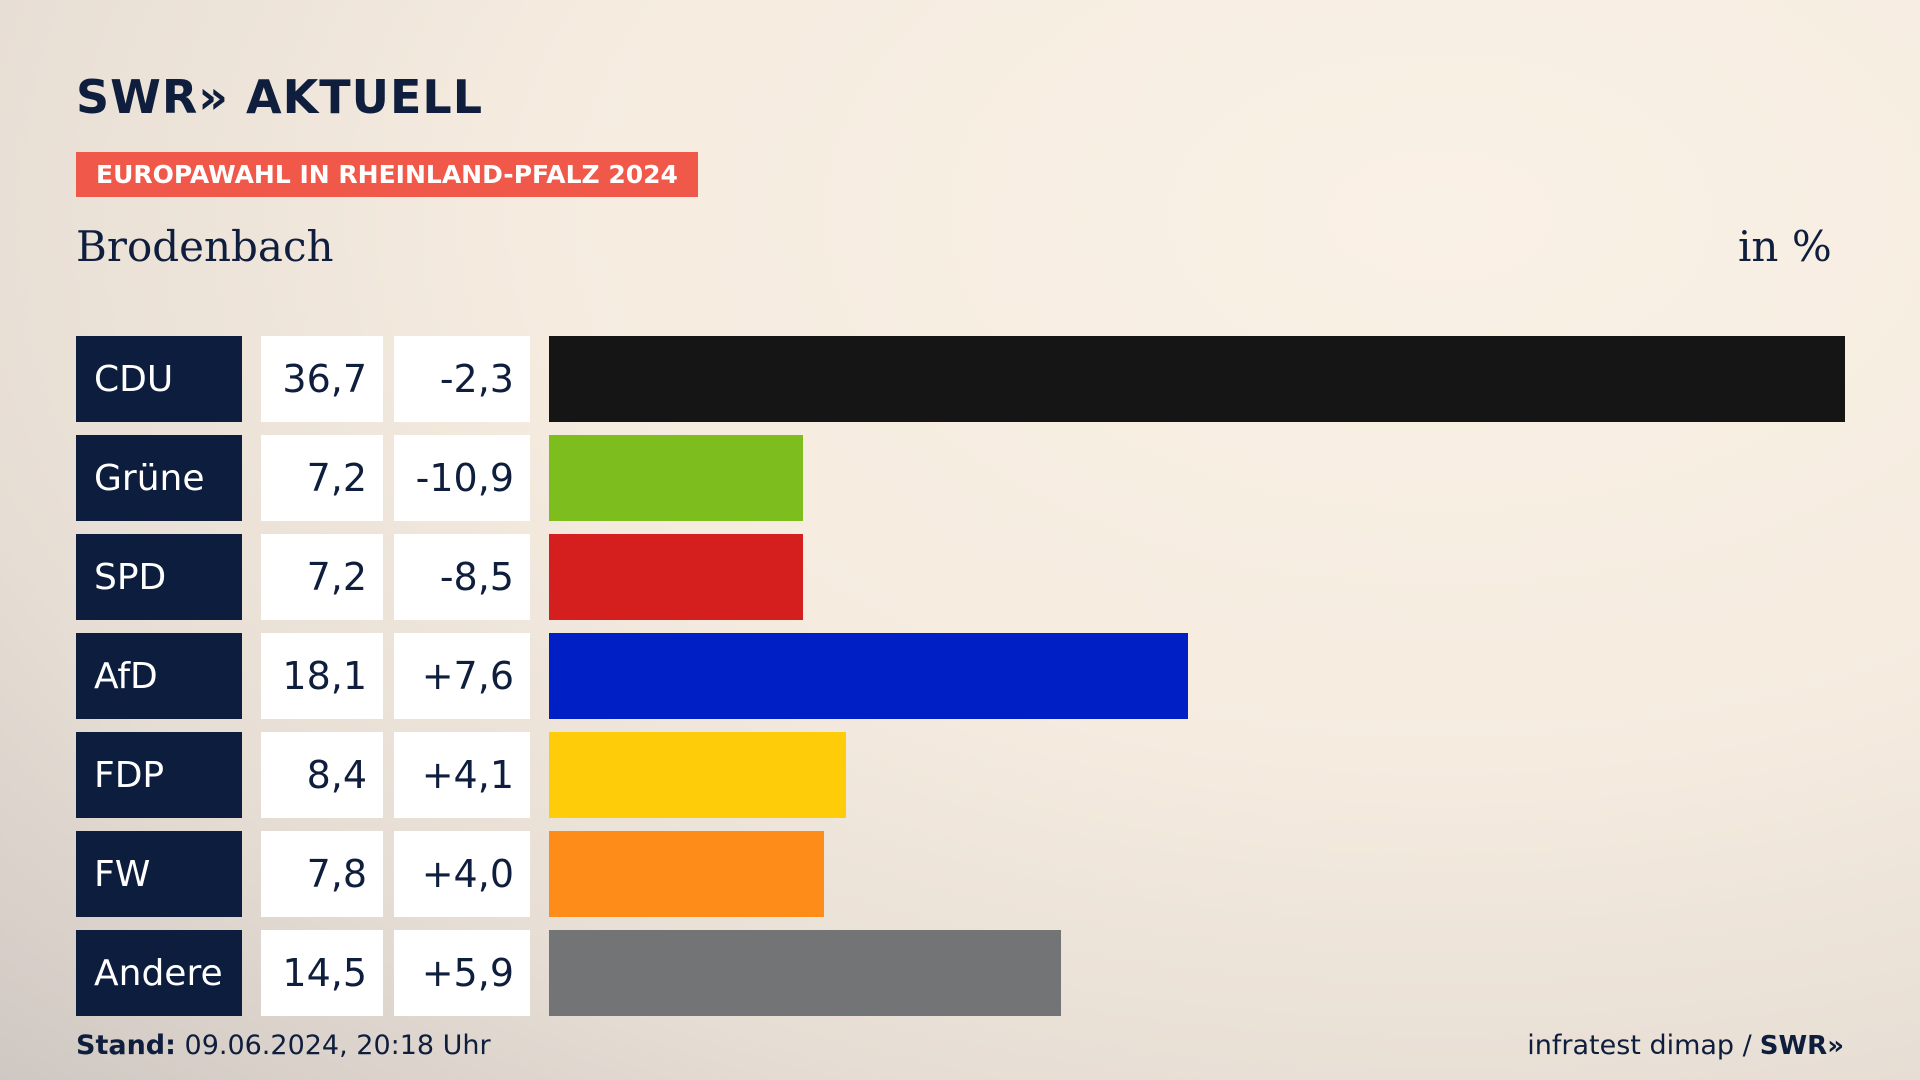 Image resolution: width=1920 pixels, height=1080 pixels. I want to click on value-label: 18,1, so click(322, 676).